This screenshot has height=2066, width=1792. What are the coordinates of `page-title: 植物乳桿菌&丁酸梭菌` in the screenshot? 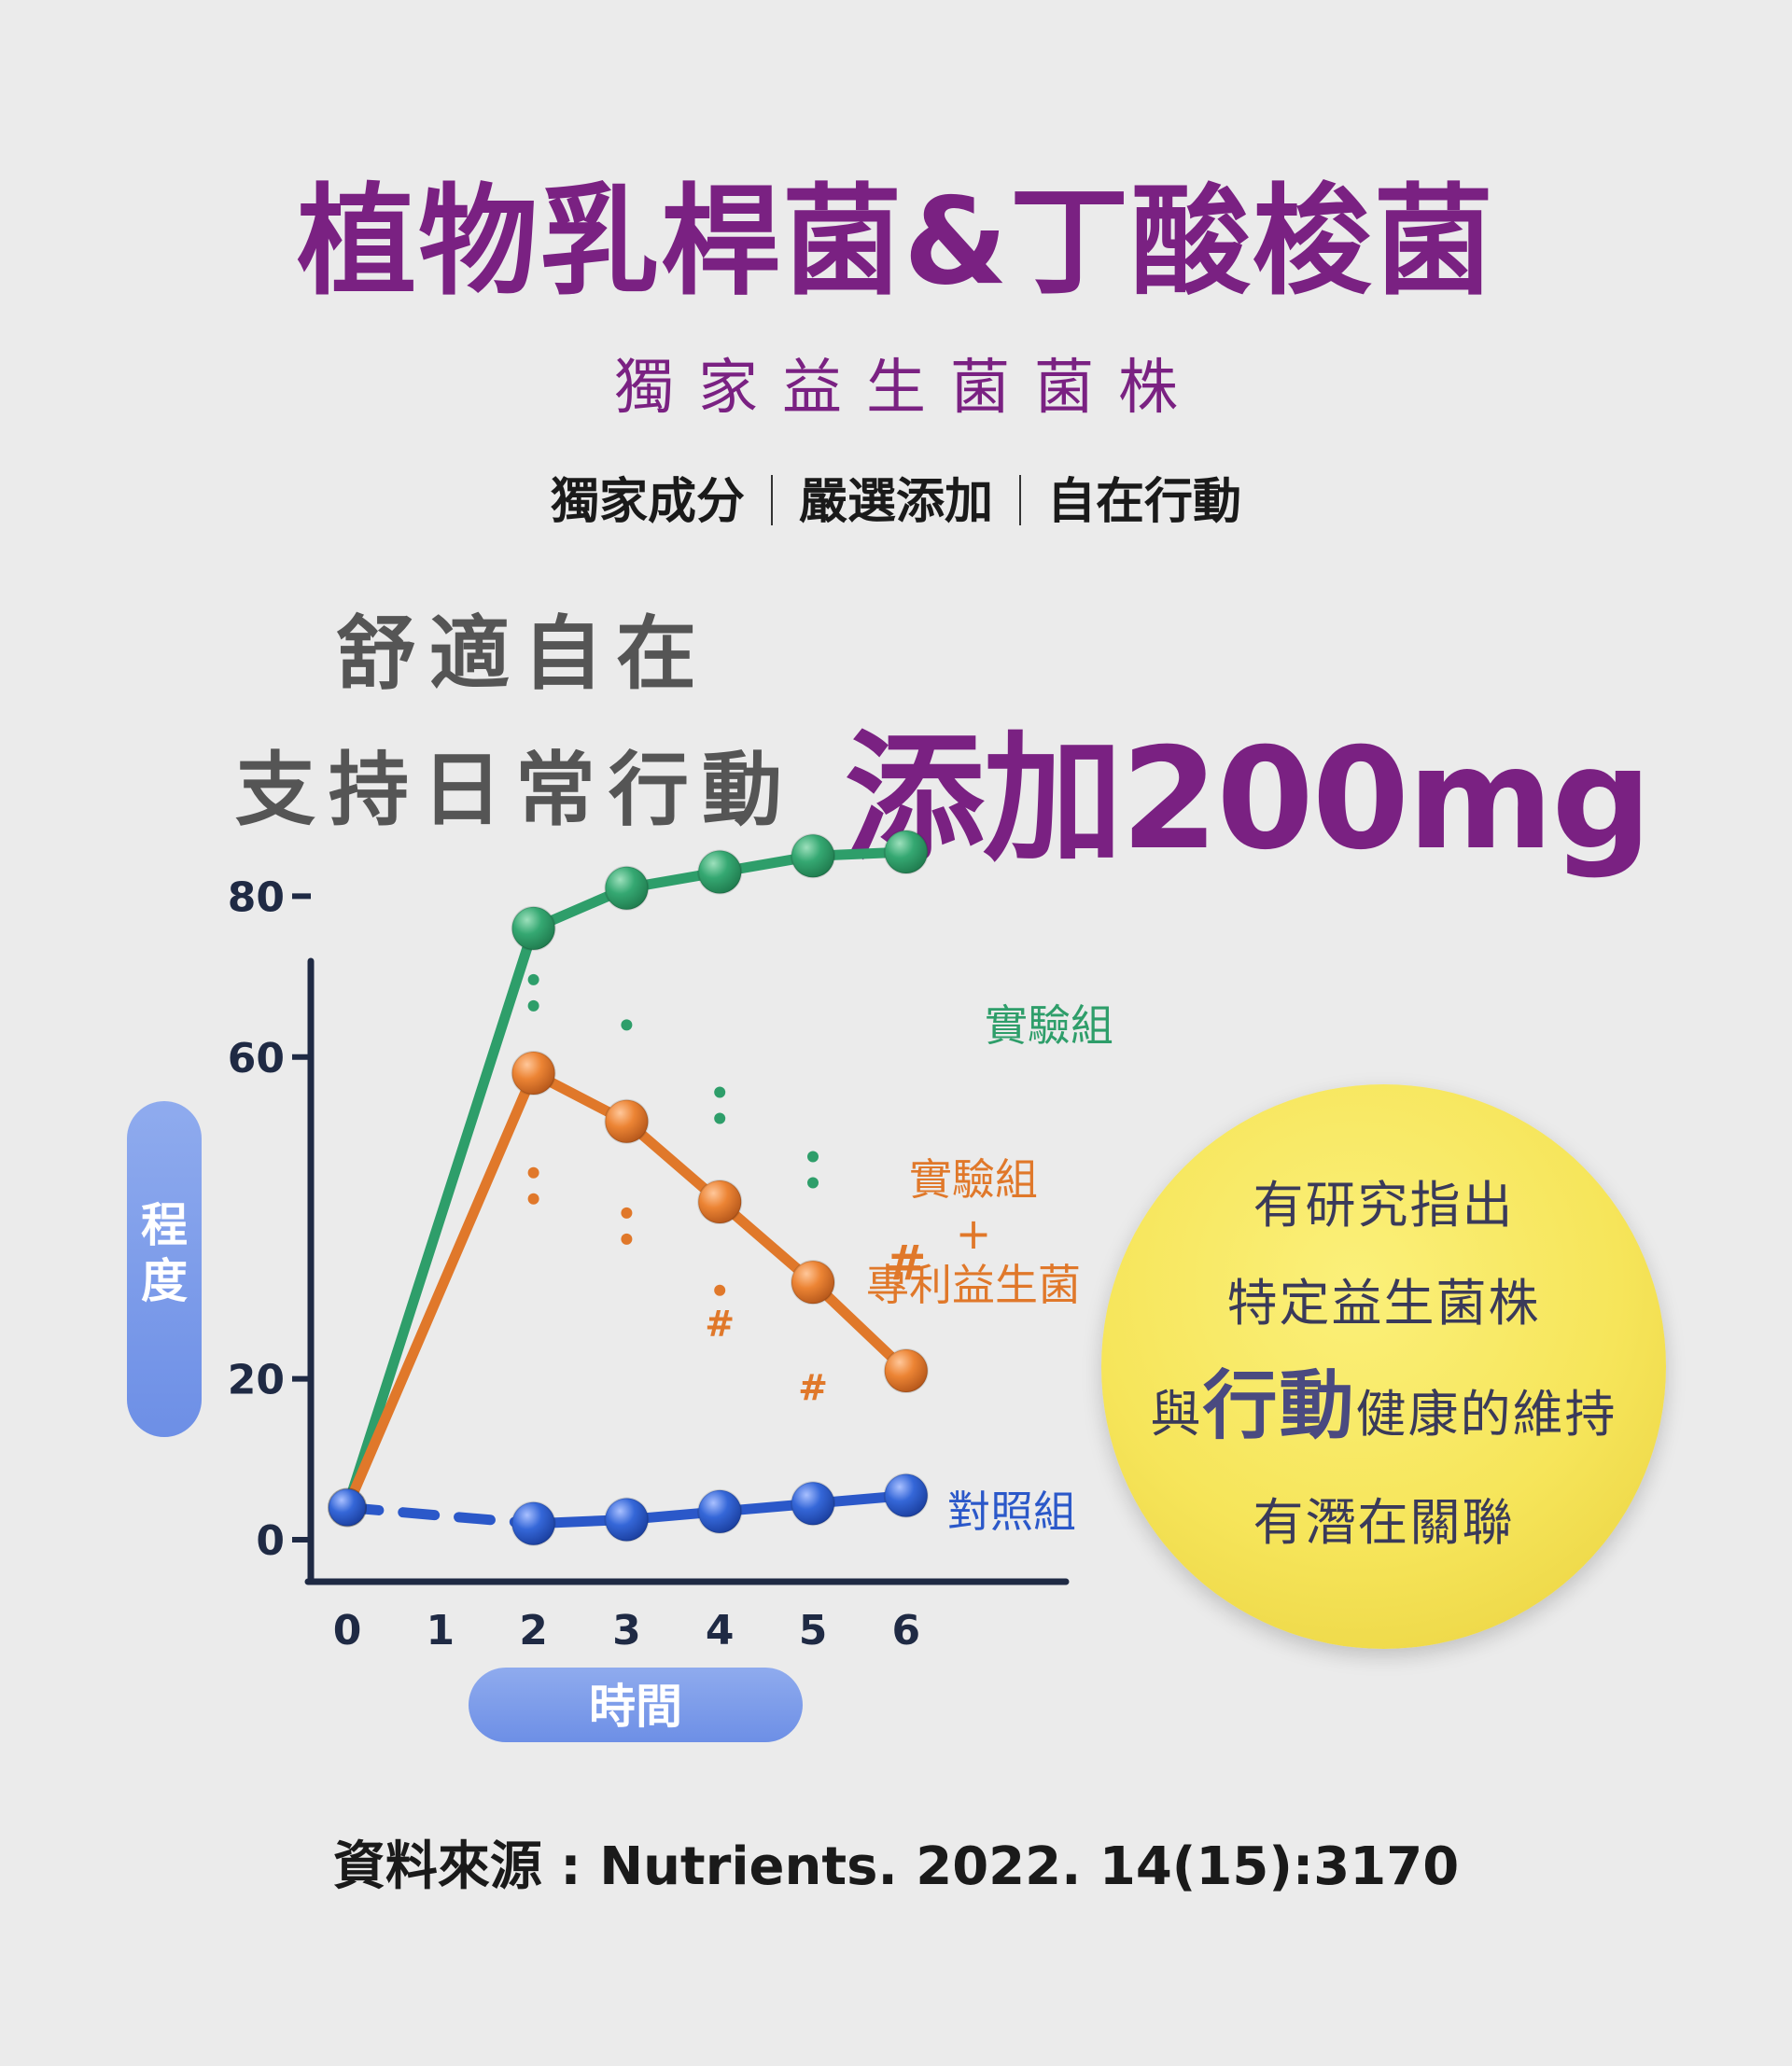 It's located at (896, 242).